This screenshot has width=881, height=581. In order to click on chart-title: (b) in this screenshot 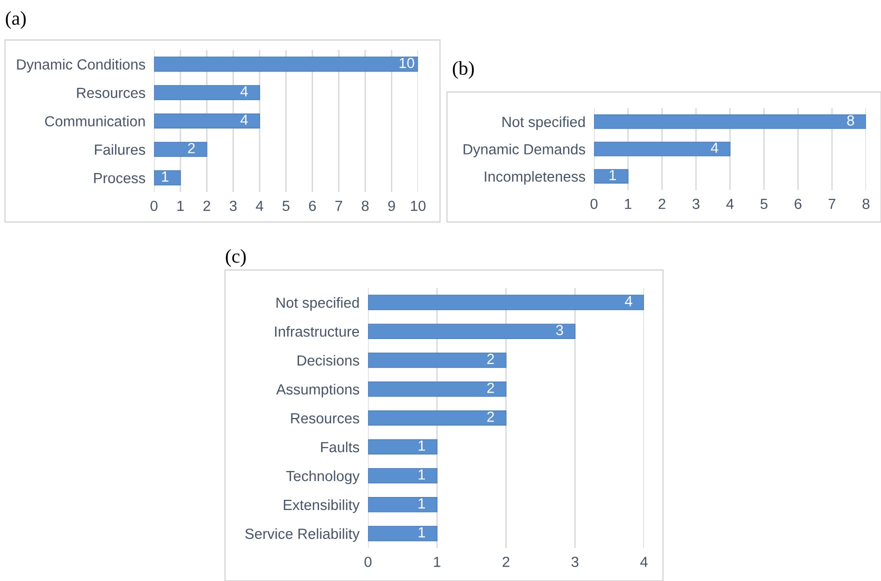, I will do `click(463, 70)`.